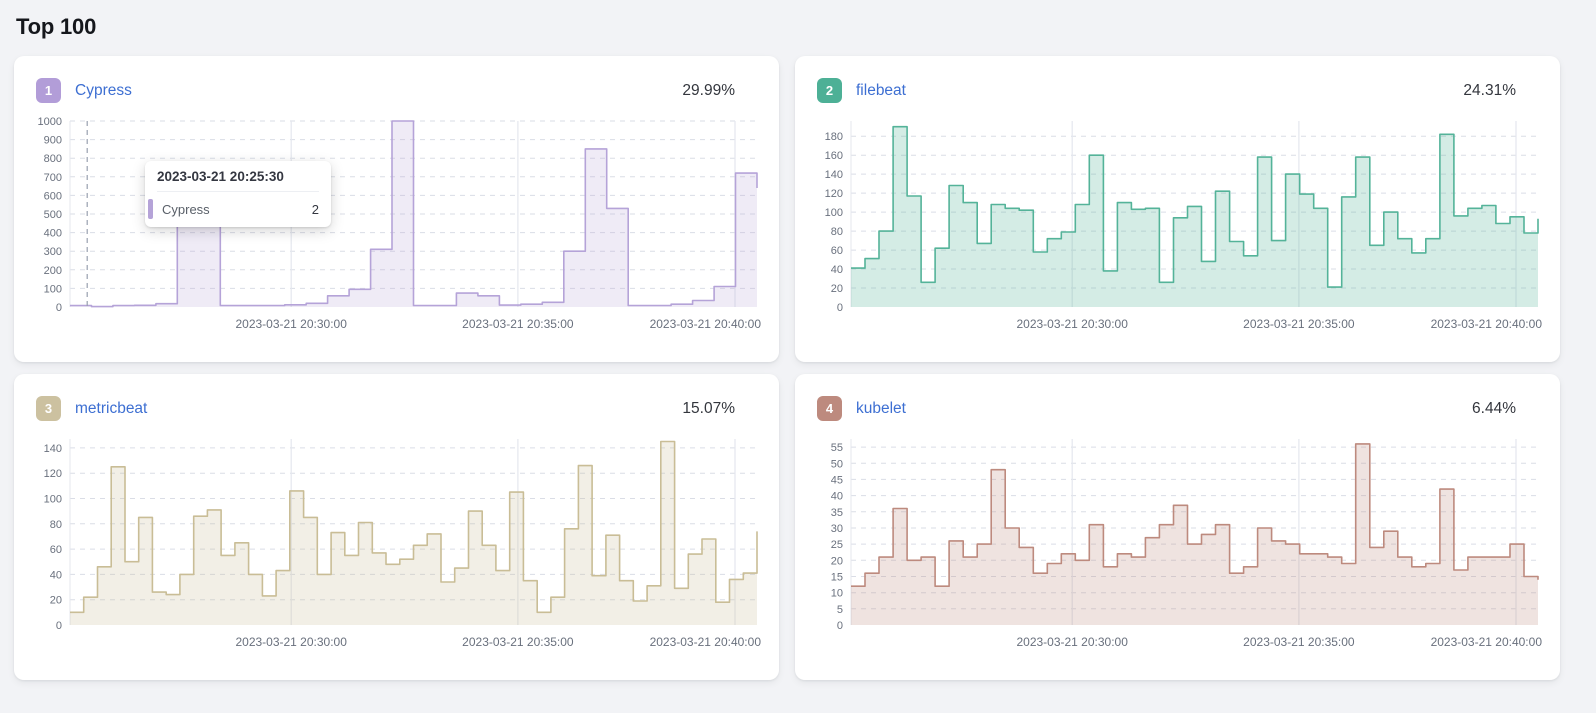 This screenshot has height=713, width=1596. Describe the element at coordinates (837, 513) in the screenshot. I see `svg-text: 35` at that location.